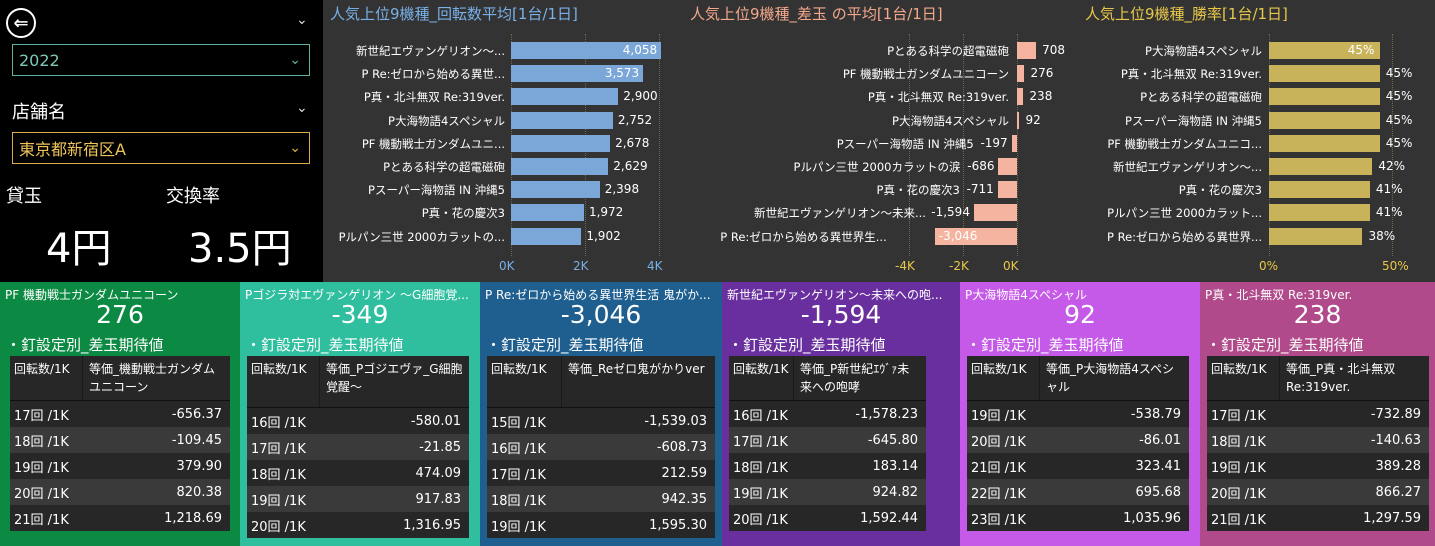 The height and width of the screenshot is (546, 1435). I want to click on bar-category-label: P真・北斗無双 Re:319ver., so click(434, 97).